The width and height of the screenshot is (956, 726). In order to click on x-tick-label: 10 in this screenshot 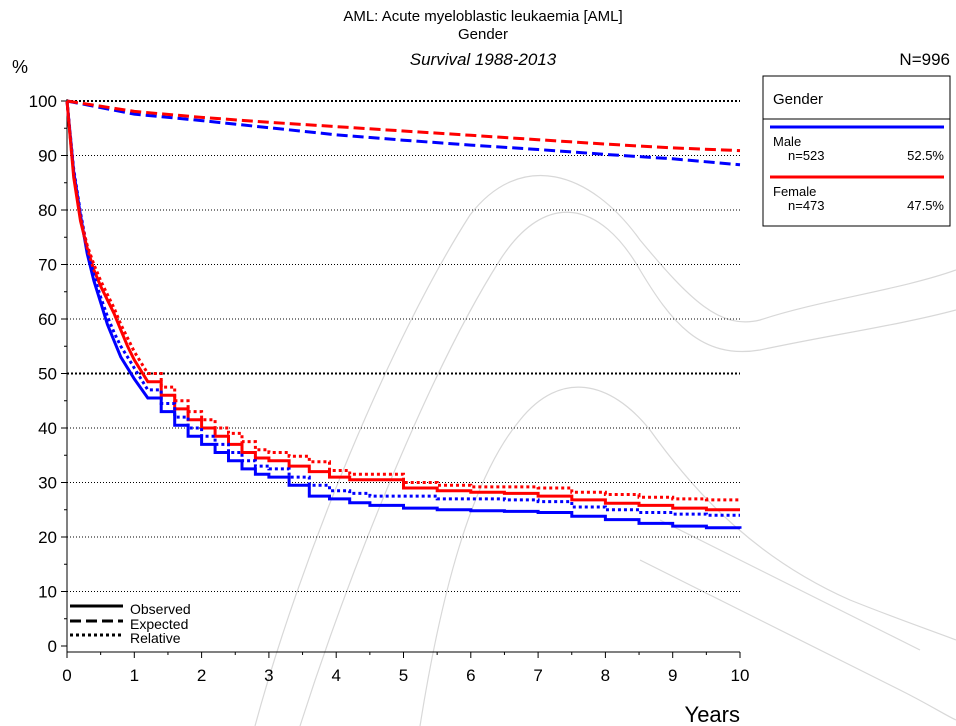, I will do `click(740, 675)`.